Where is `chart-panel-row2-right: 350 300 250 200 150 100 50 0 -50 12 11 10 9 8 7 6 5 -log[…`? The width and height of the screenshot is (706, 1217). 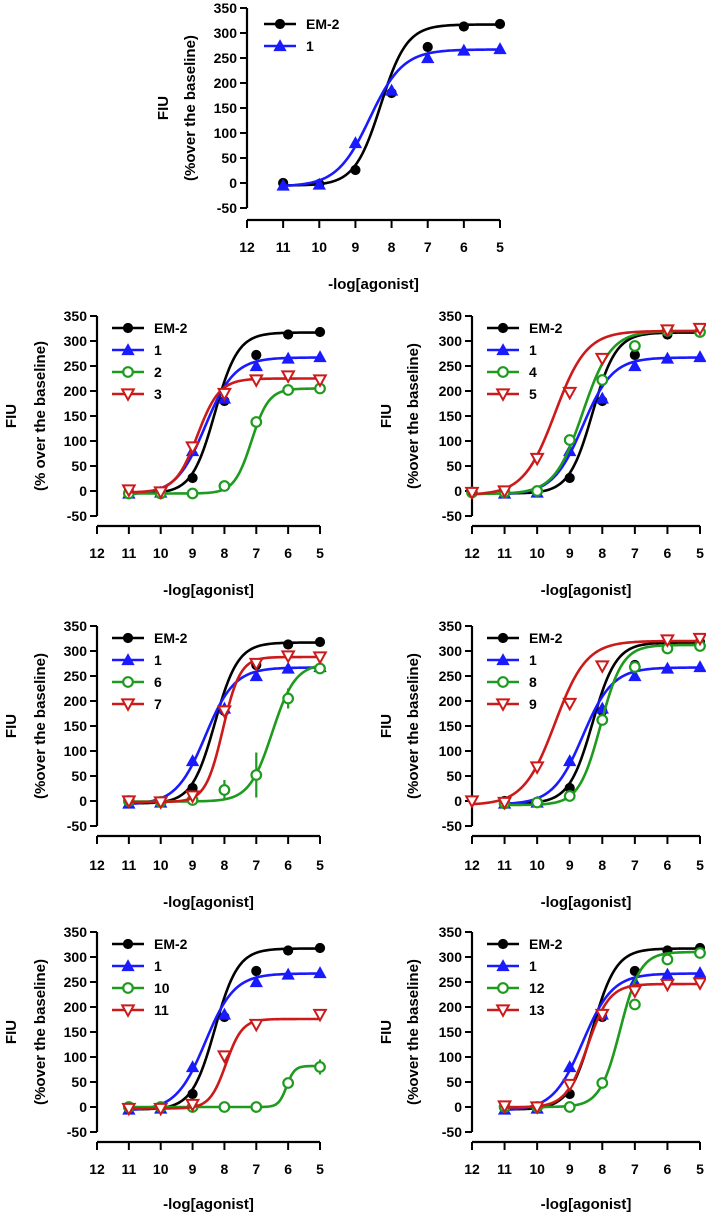 chart-panel-row2-right: 350 300 250 200 150 100 50 0 -50 12 11 10 9 8 7 6 5 -log[… is located at coordinates (542, 764).